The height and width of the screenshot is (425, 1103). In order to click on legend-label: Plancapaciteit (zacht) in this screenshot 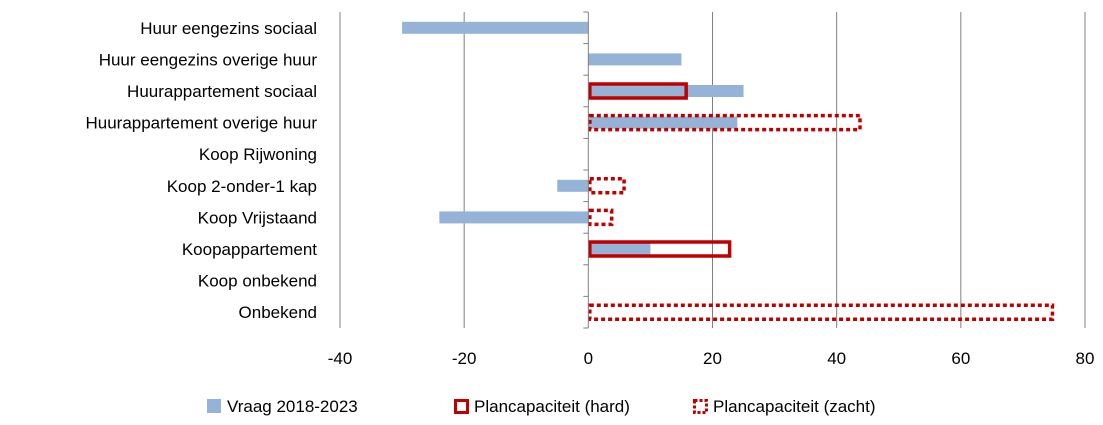, I will do `click(794, 406)`.